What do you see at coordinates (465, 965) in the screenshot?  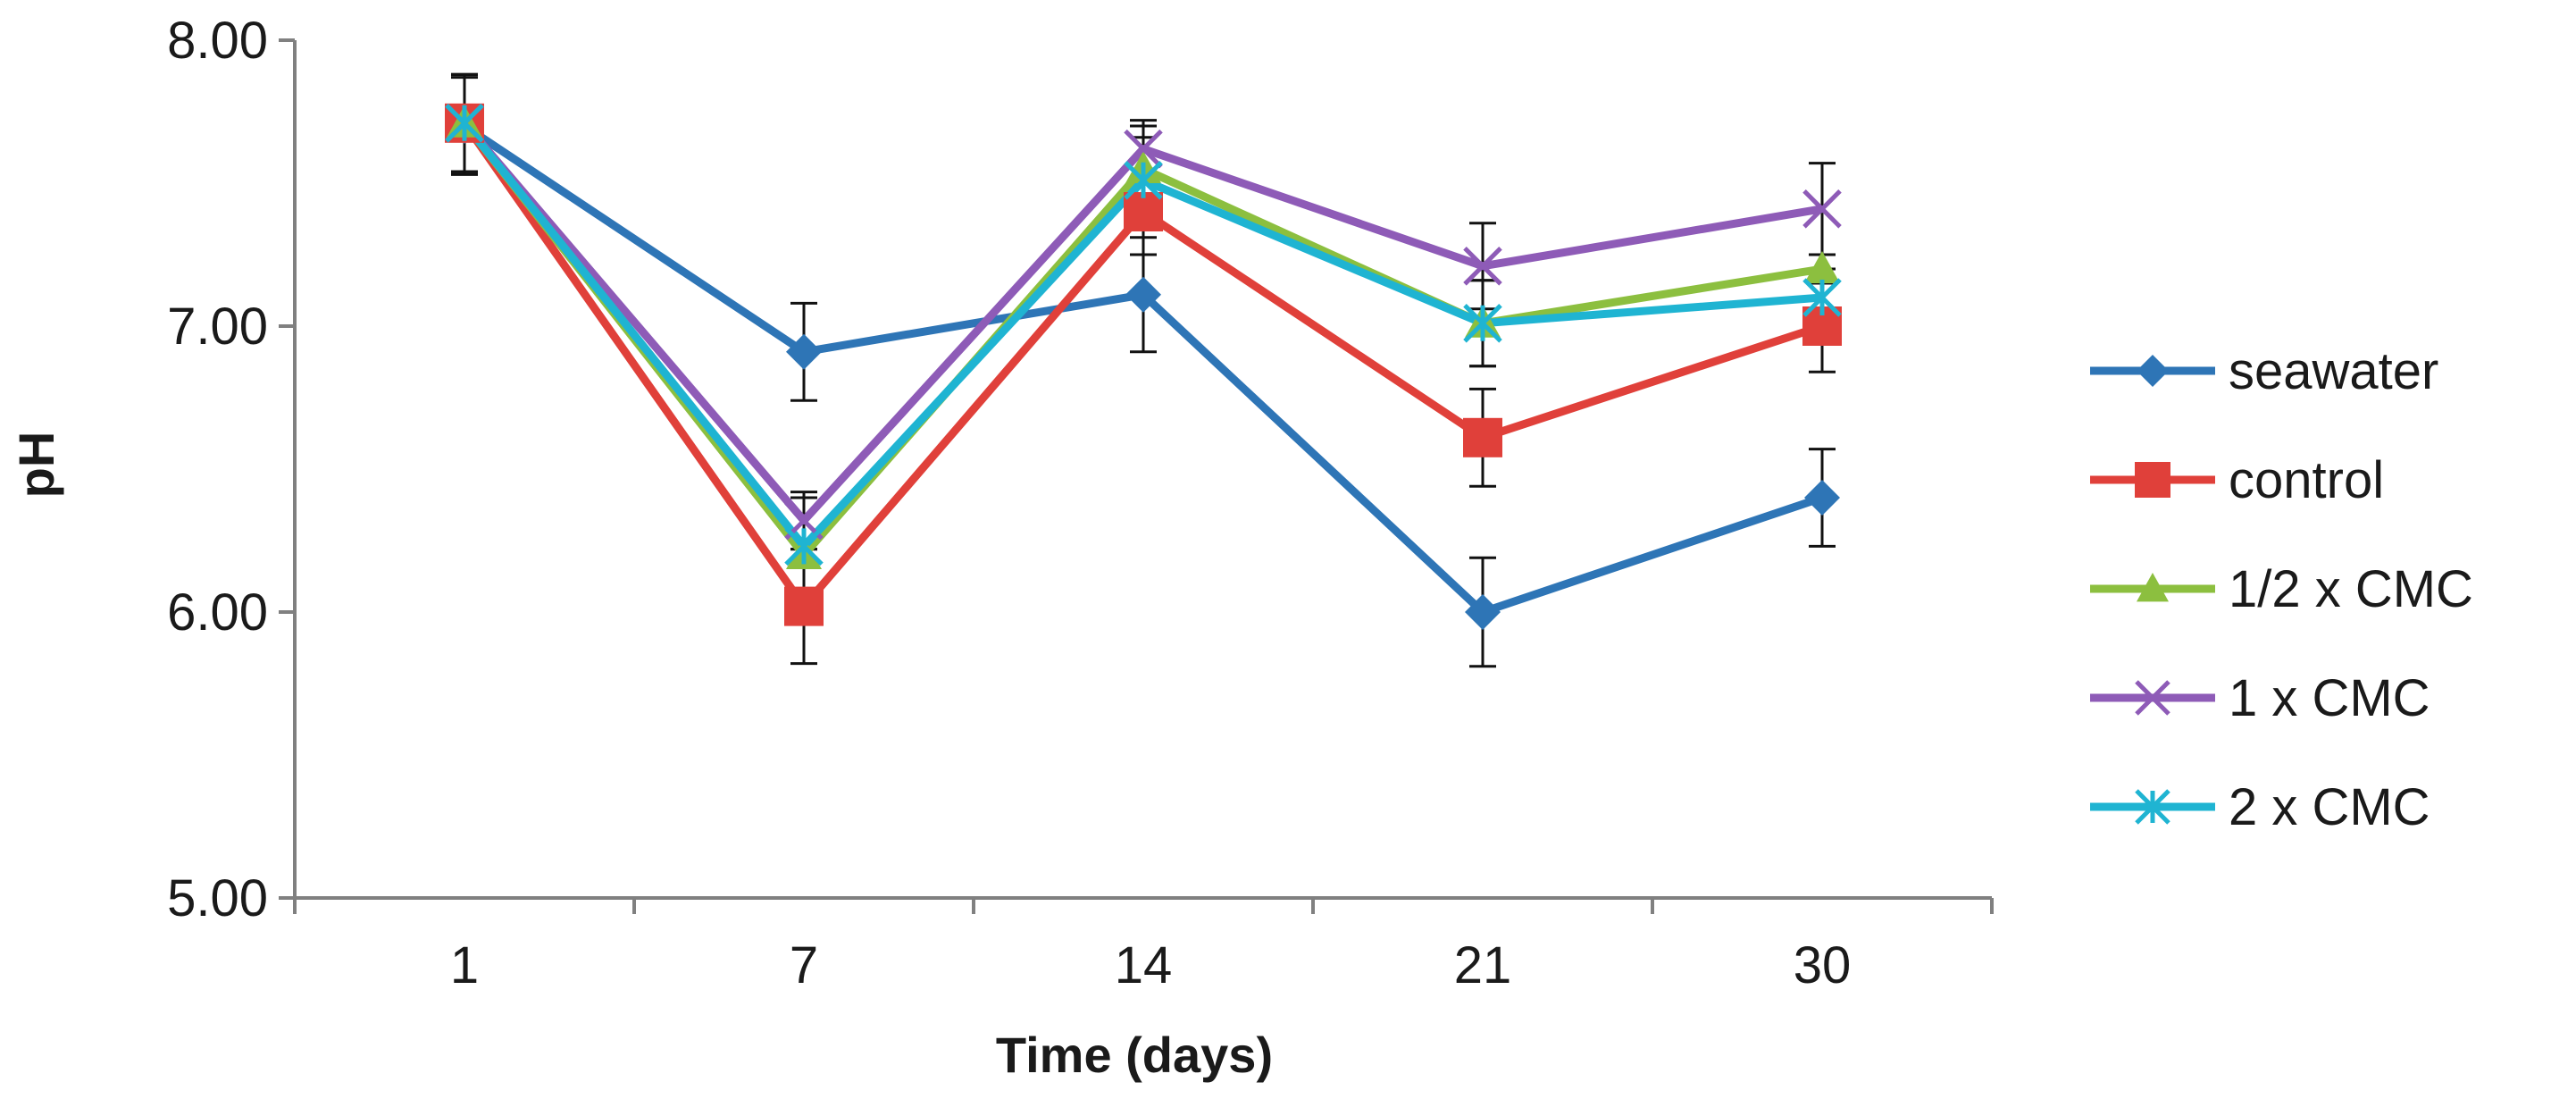 I see `x-tick-label: 1` at bounding box center [465, 965].